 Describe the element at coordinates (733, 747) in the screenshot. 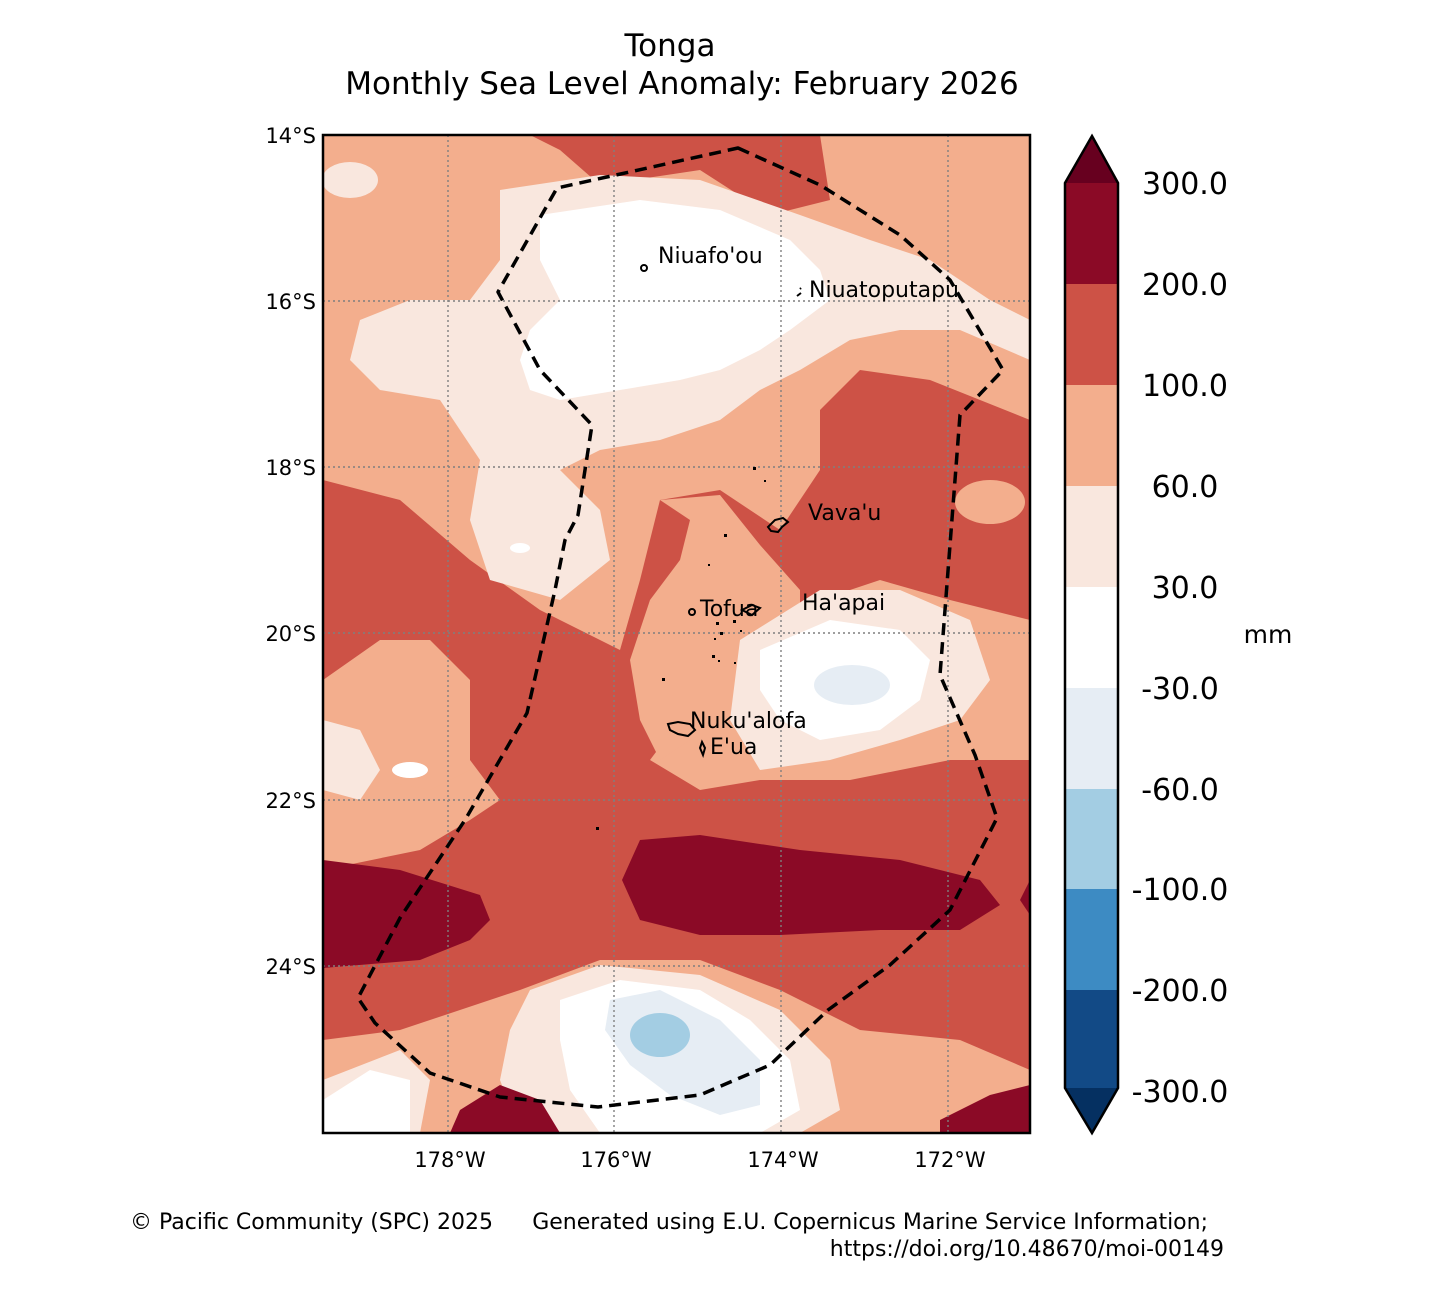

I see `place-label-eua: E'ua` at that location.